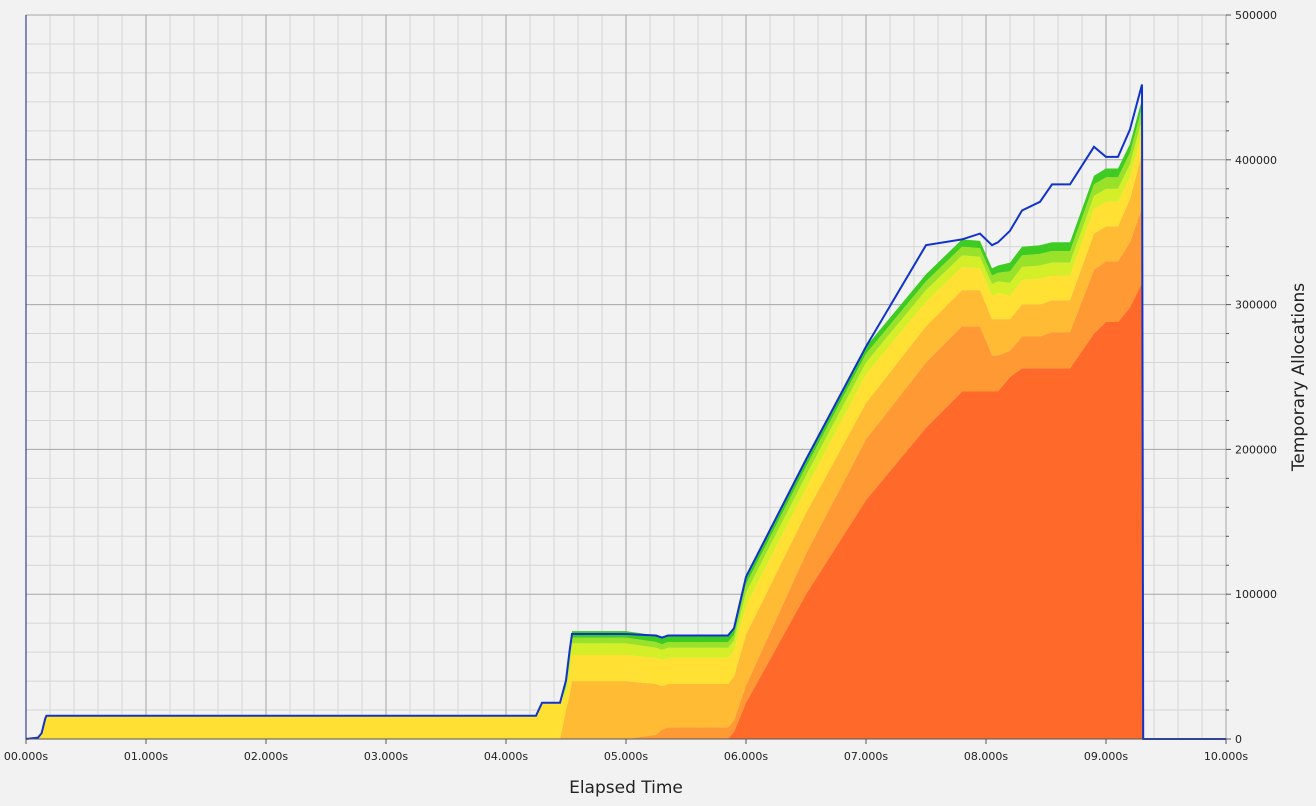 This screenshot has height=806, width=1316. What do you see at coordinates (866, 756) in the screenshot?
I see `x-tick-label: 07.000s` at bounding box center [866, 756].